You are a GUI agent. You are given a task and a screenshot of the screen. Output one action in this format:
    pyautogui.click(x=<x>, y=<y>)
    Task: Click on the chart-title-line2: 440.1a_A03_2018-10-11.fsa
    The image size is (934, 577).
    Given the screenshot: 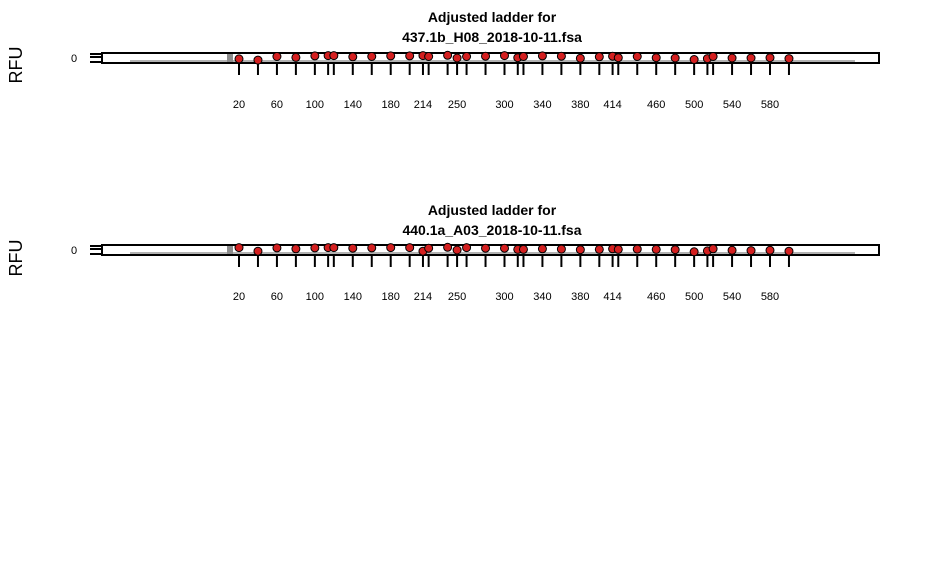 What is the action you would take?
    pyautogui.click(x=491, y=230)
    